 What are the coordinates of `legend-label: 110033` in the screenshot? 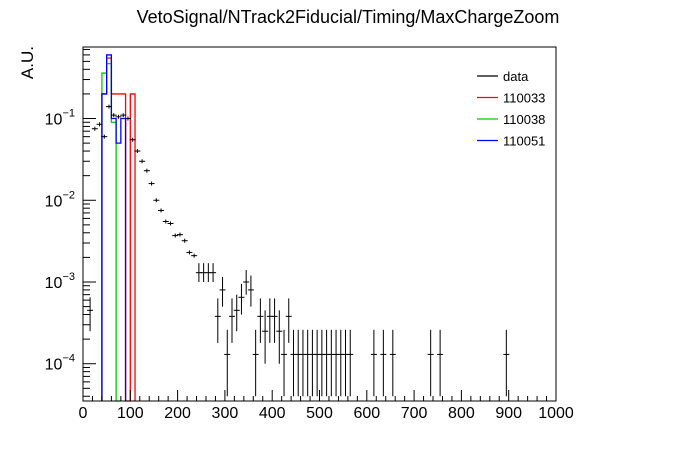 It's located at (524, 98).